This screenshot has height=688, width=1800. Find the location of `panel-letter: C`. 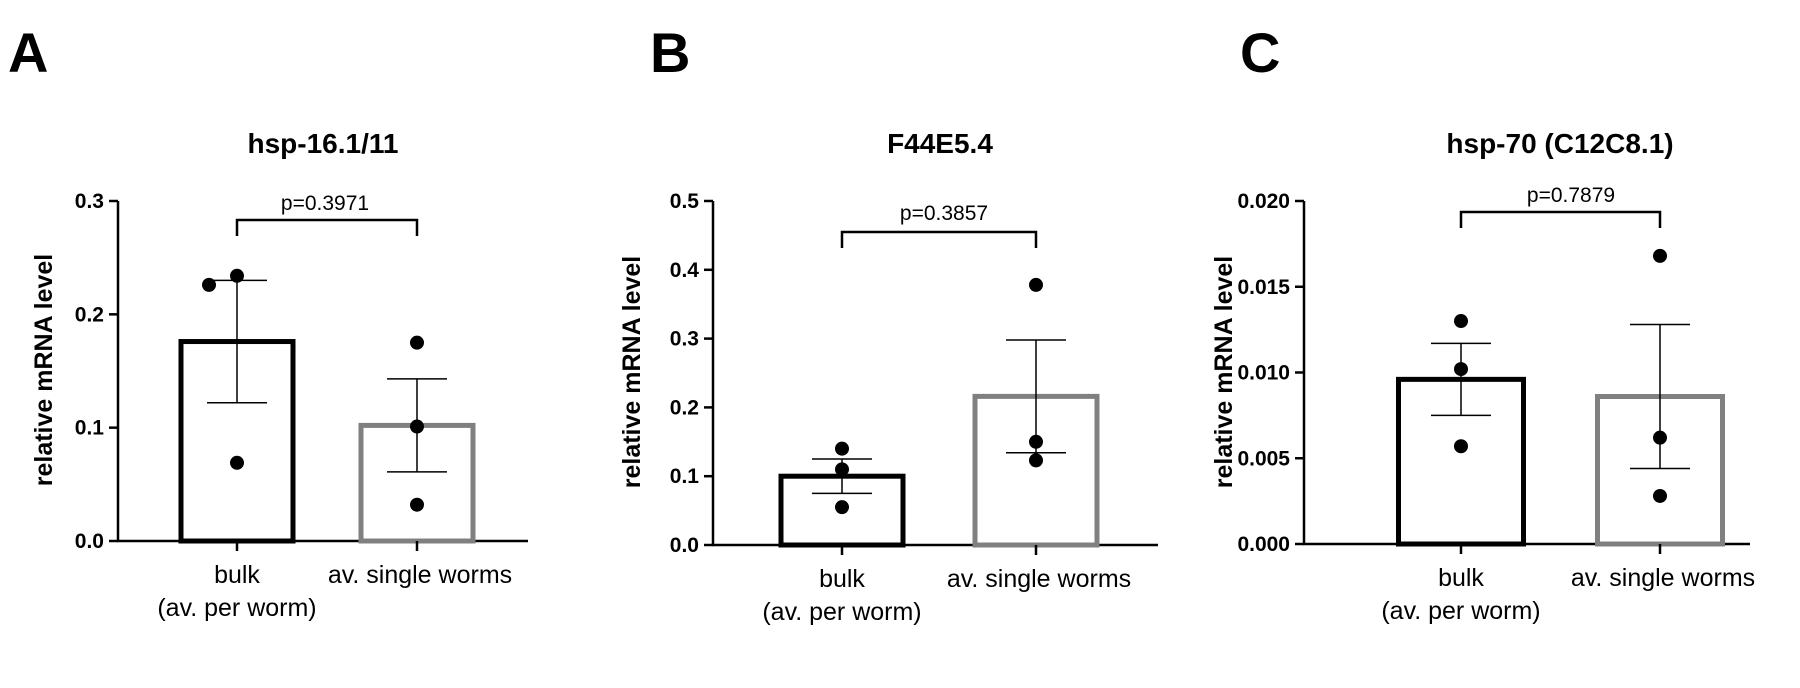

panel-letter: C is located at coordinates (1260, 52).